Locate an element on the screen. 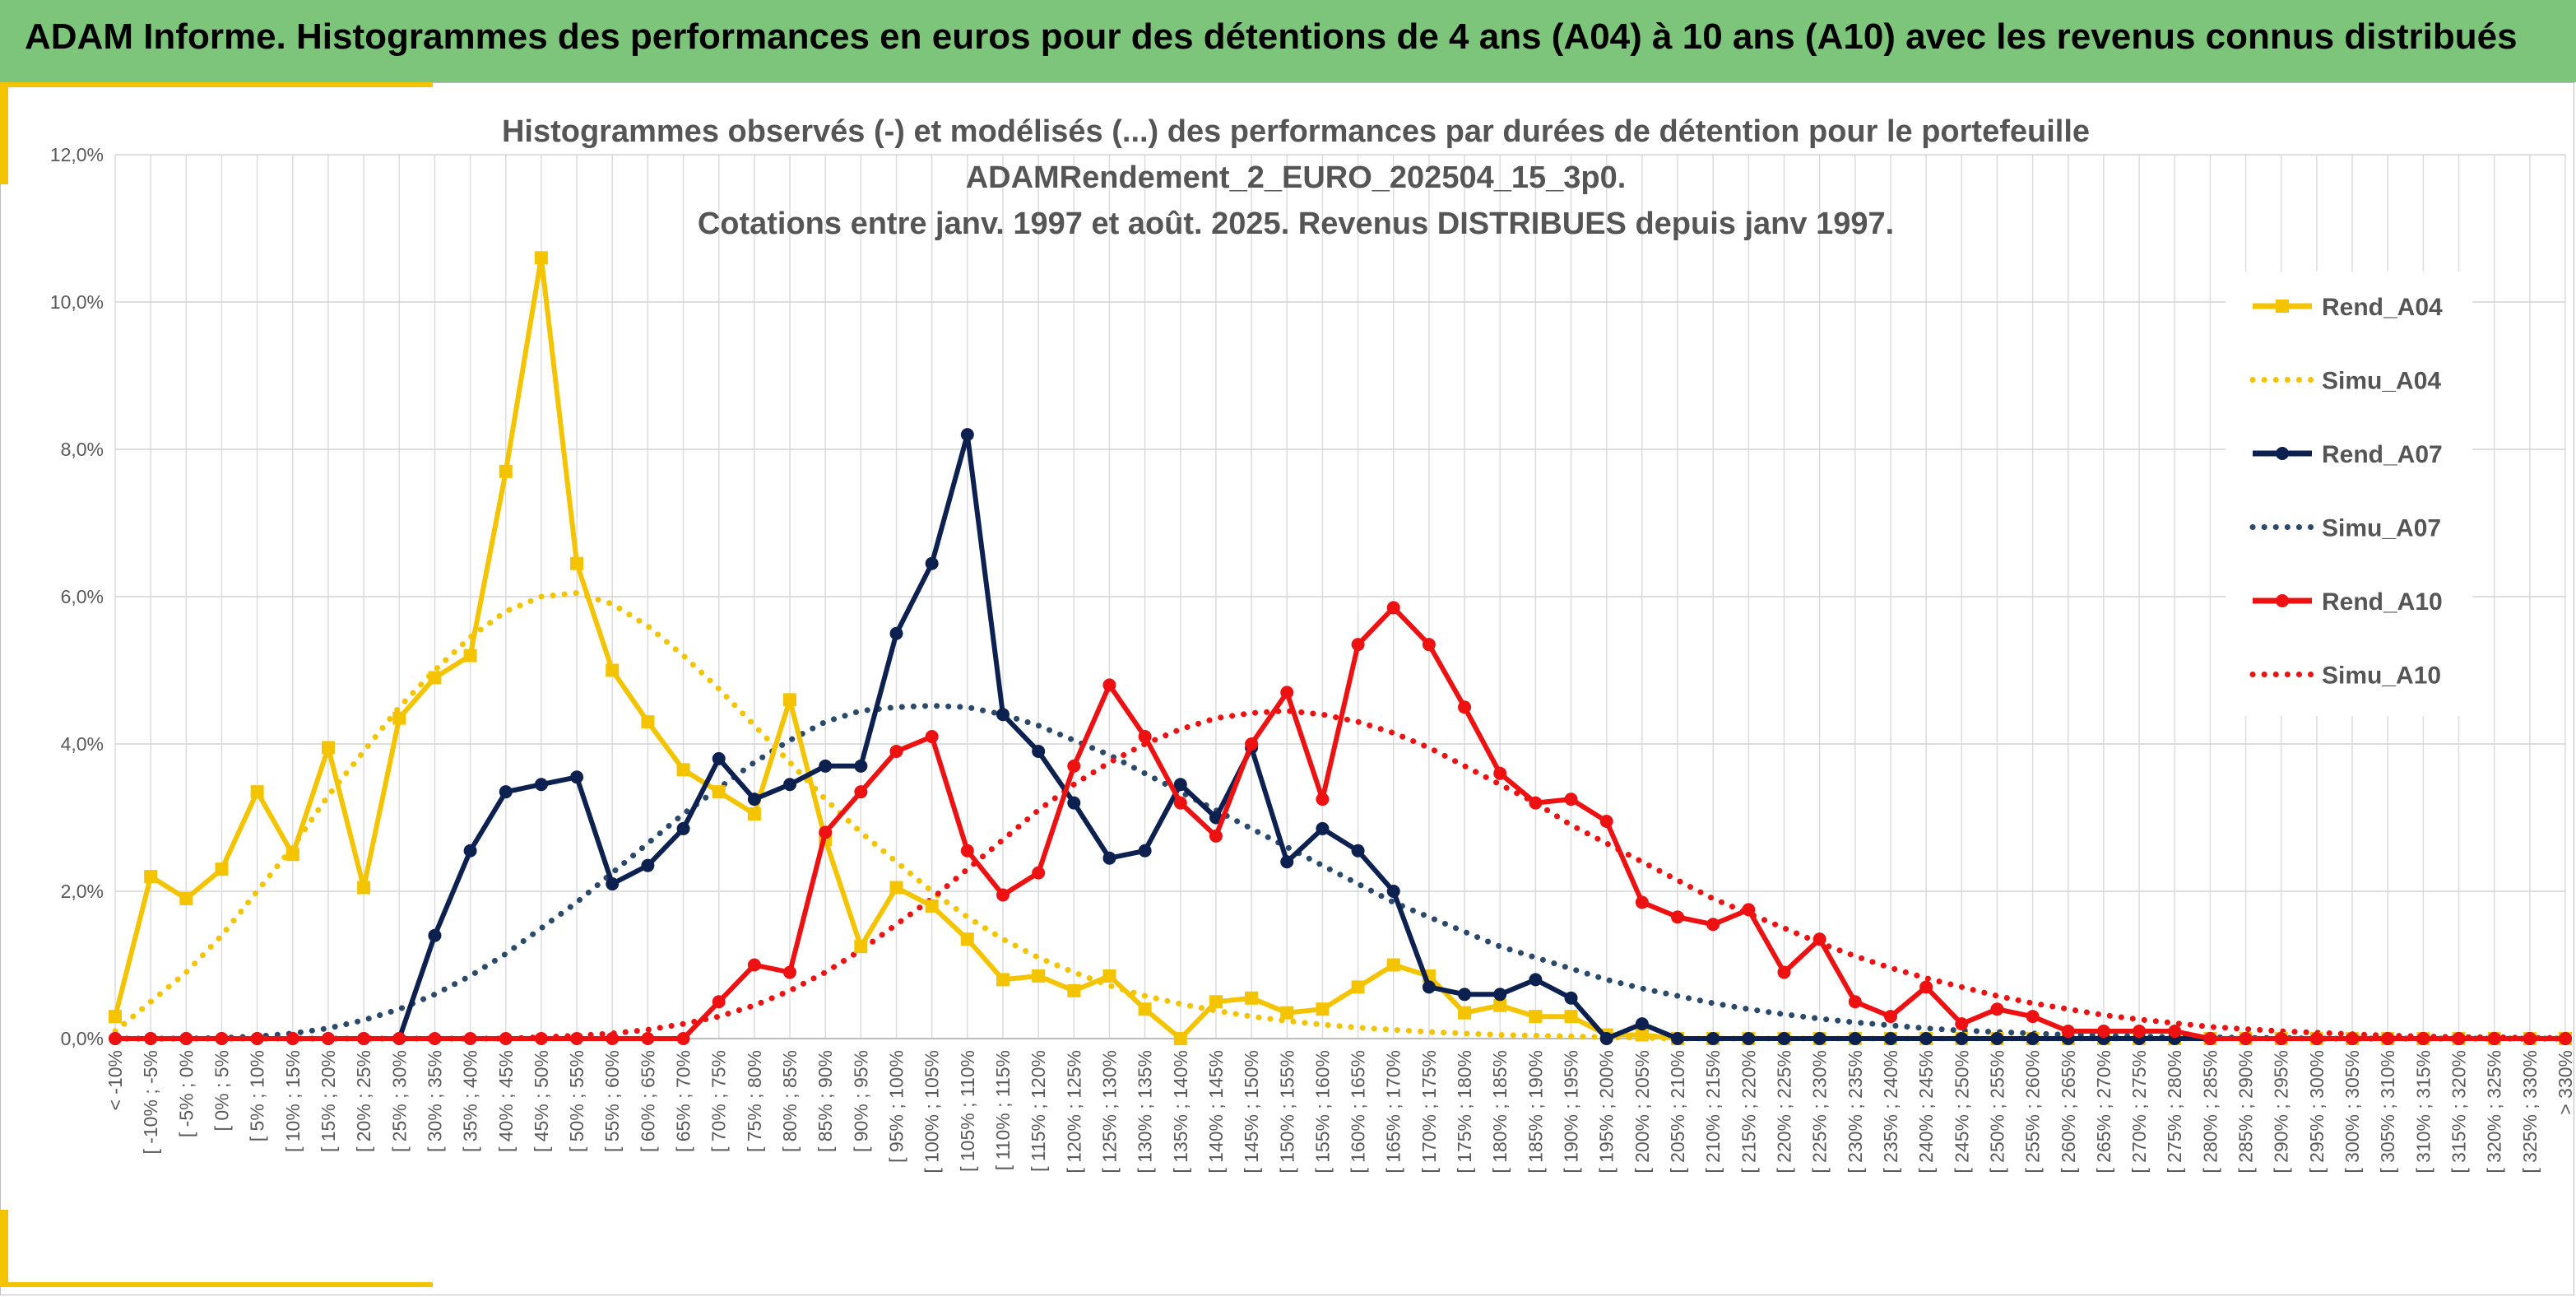 The image size is (2576, 1297). legend-item-Rend_A04: Rend_A04 is located at coordinates (2348, 307).